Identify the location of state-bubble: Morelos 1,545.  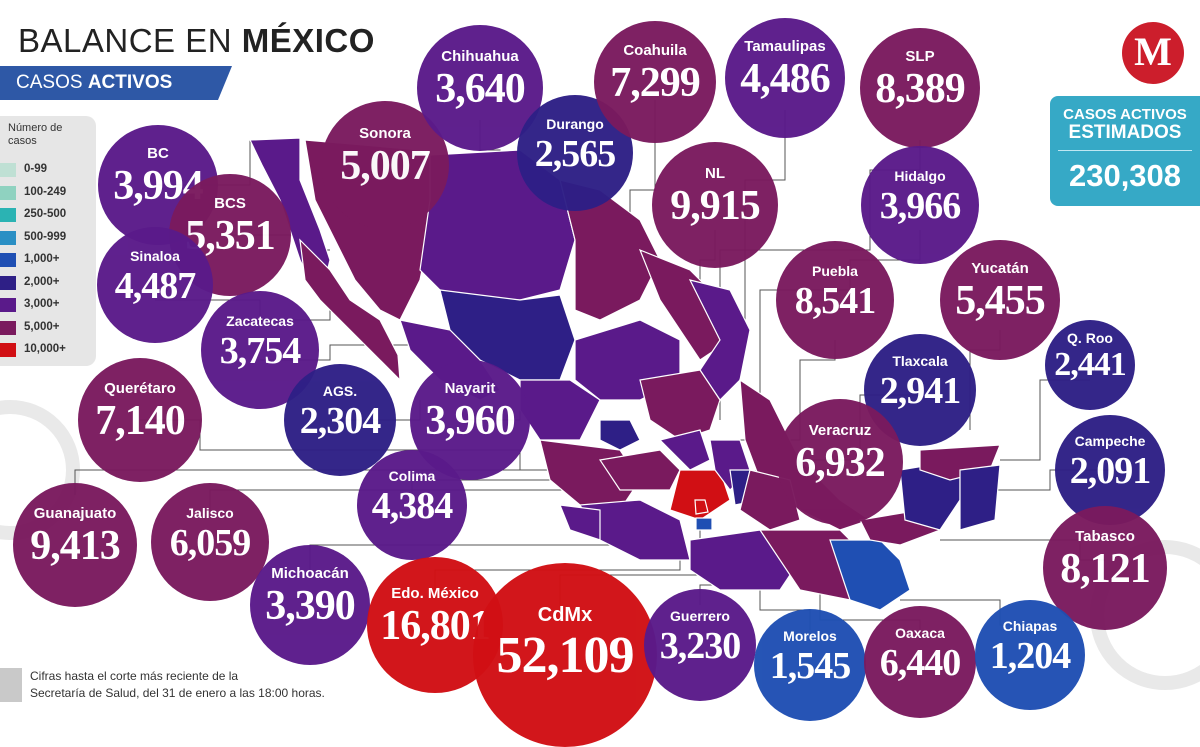
(810, 665).